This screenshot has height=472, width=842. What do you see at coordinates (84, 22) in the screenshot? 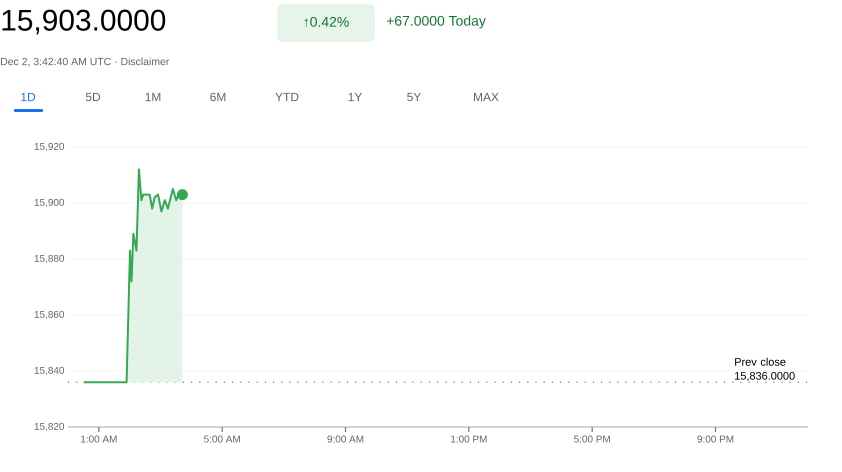
I see `chart-title: 15,903.0000` at bounding box center [84, 22].